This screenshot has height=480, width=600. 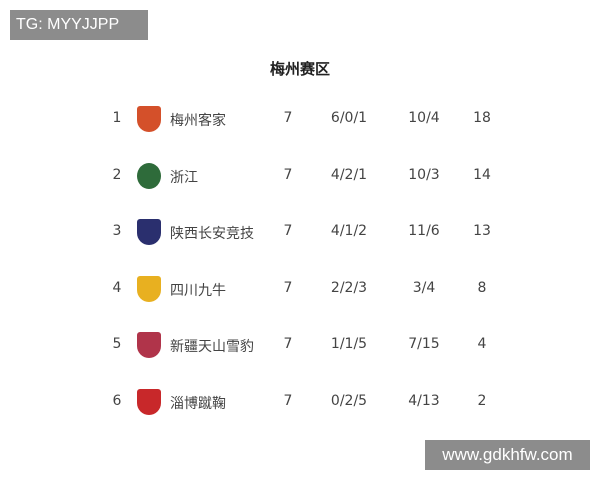 What do you see at coordinates (212, 347) in the screenshot?
I see `team-name: 新疆天山雪豹` at bounding box center [212, 347].